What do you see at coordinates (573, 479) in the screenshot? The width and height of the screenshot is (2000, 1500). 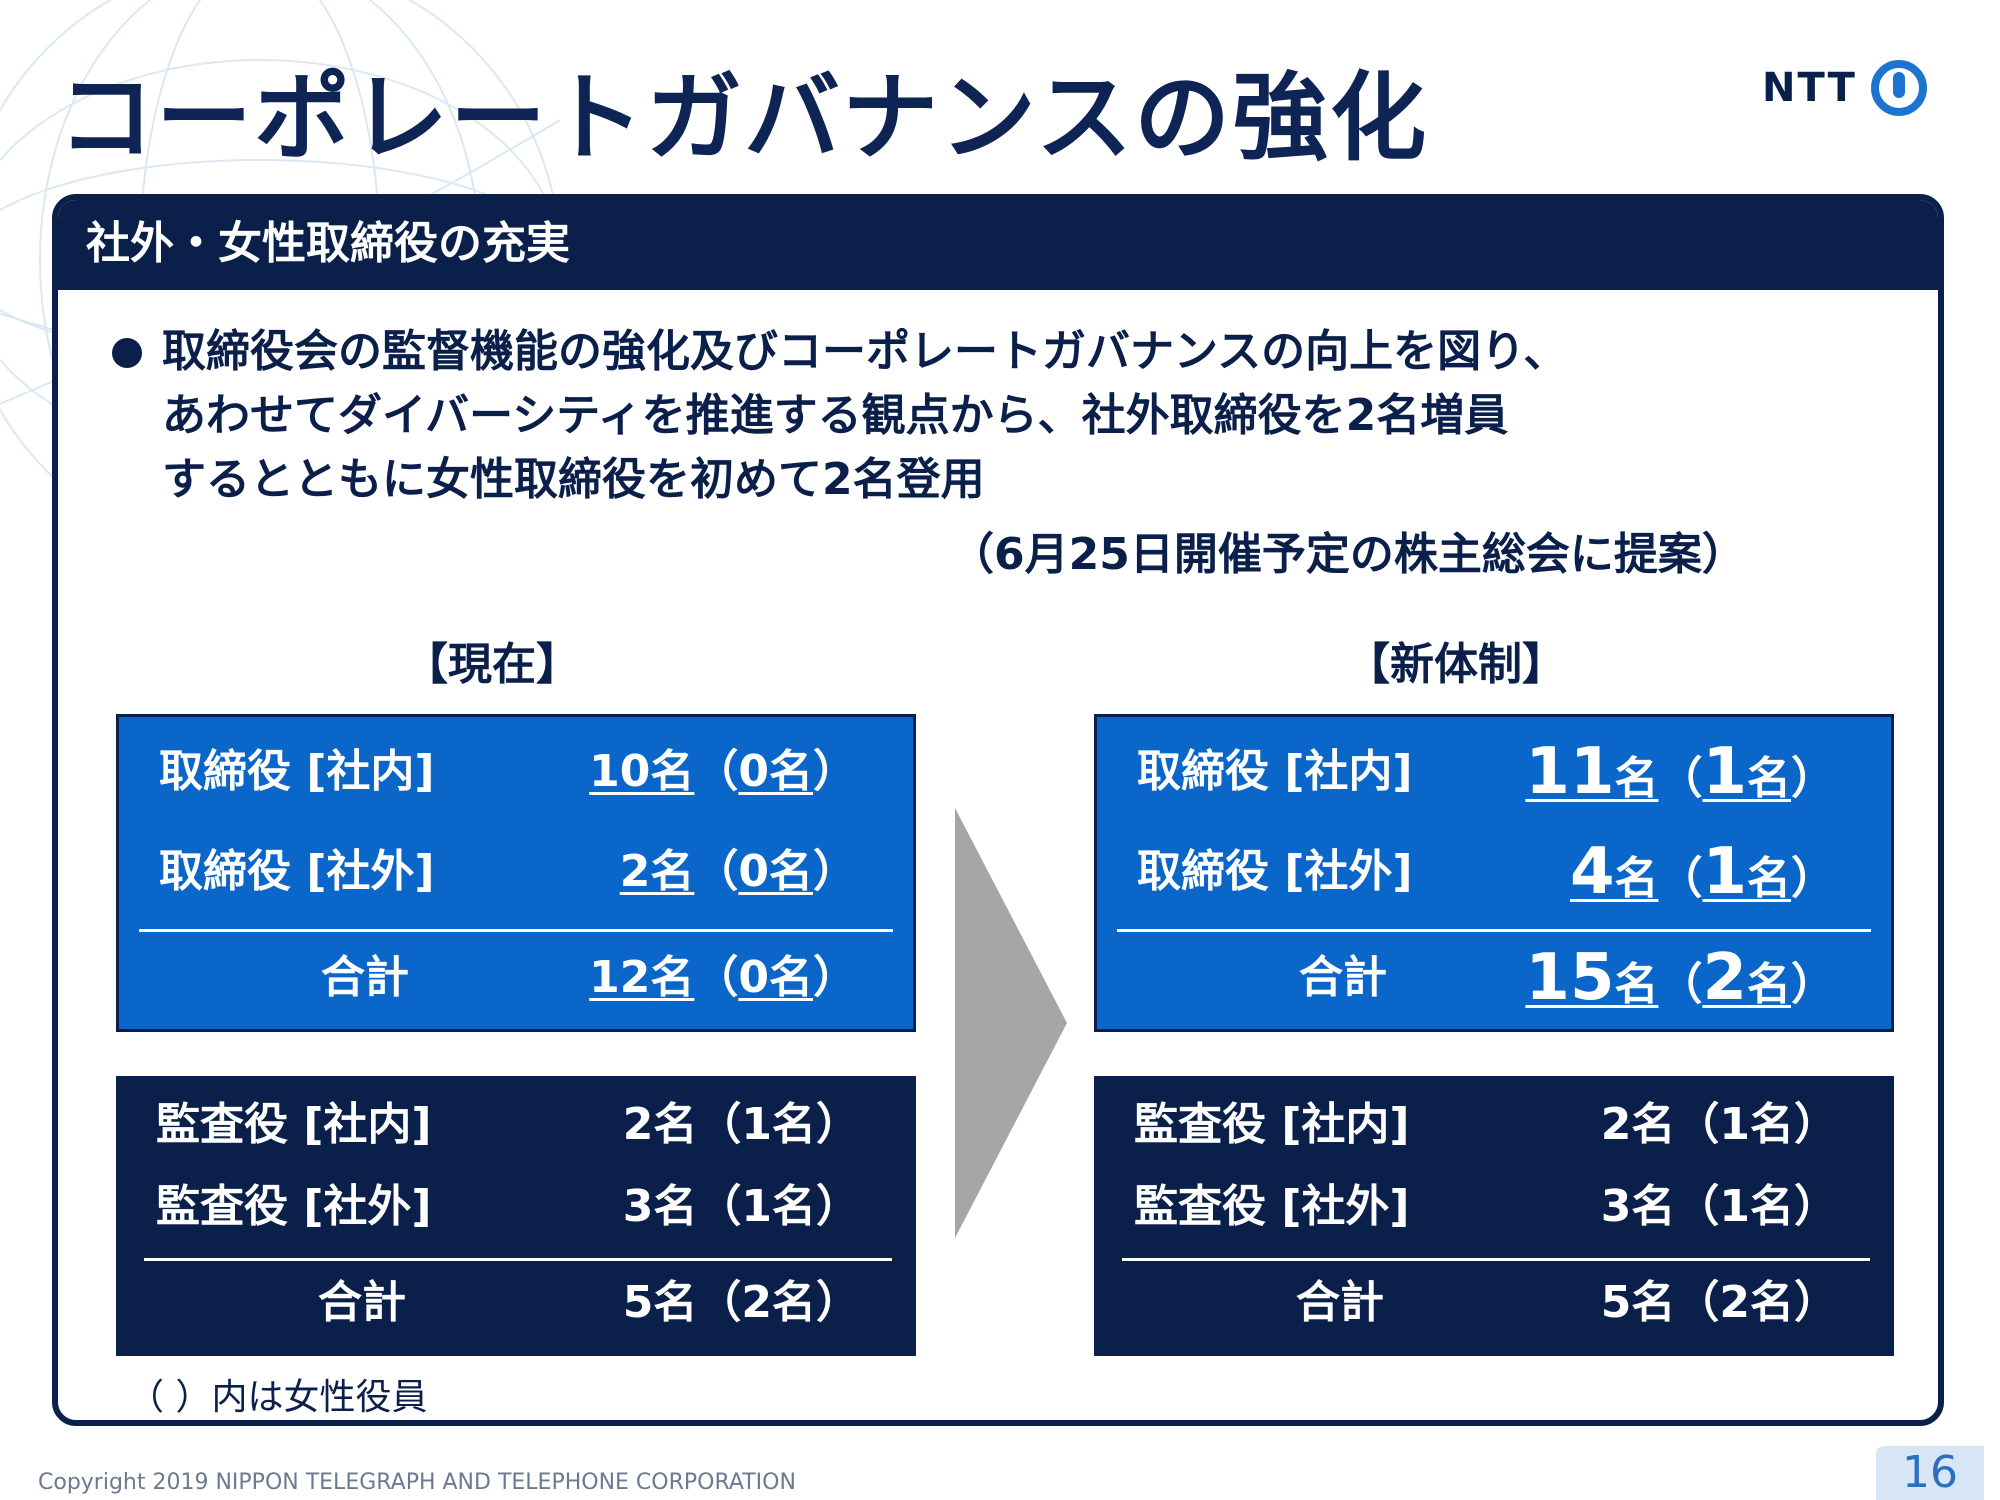 I see `bullet-line: するとともに女性取締役を初めて2名登用` at bounding box center [573, 479].